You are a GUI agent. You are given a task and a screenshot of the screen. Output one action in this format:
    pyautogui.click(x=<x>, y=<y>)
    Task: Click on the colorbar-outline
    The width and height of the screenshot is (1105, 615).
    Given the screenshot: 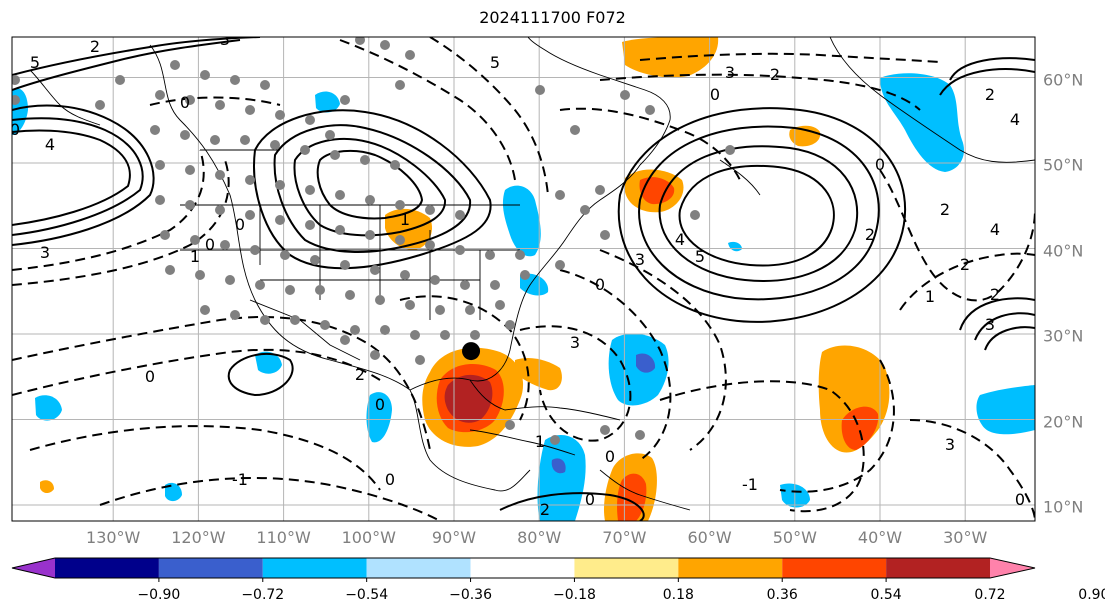 What is the action you would take?
    pyautogui.click(x=523, y=568)
    